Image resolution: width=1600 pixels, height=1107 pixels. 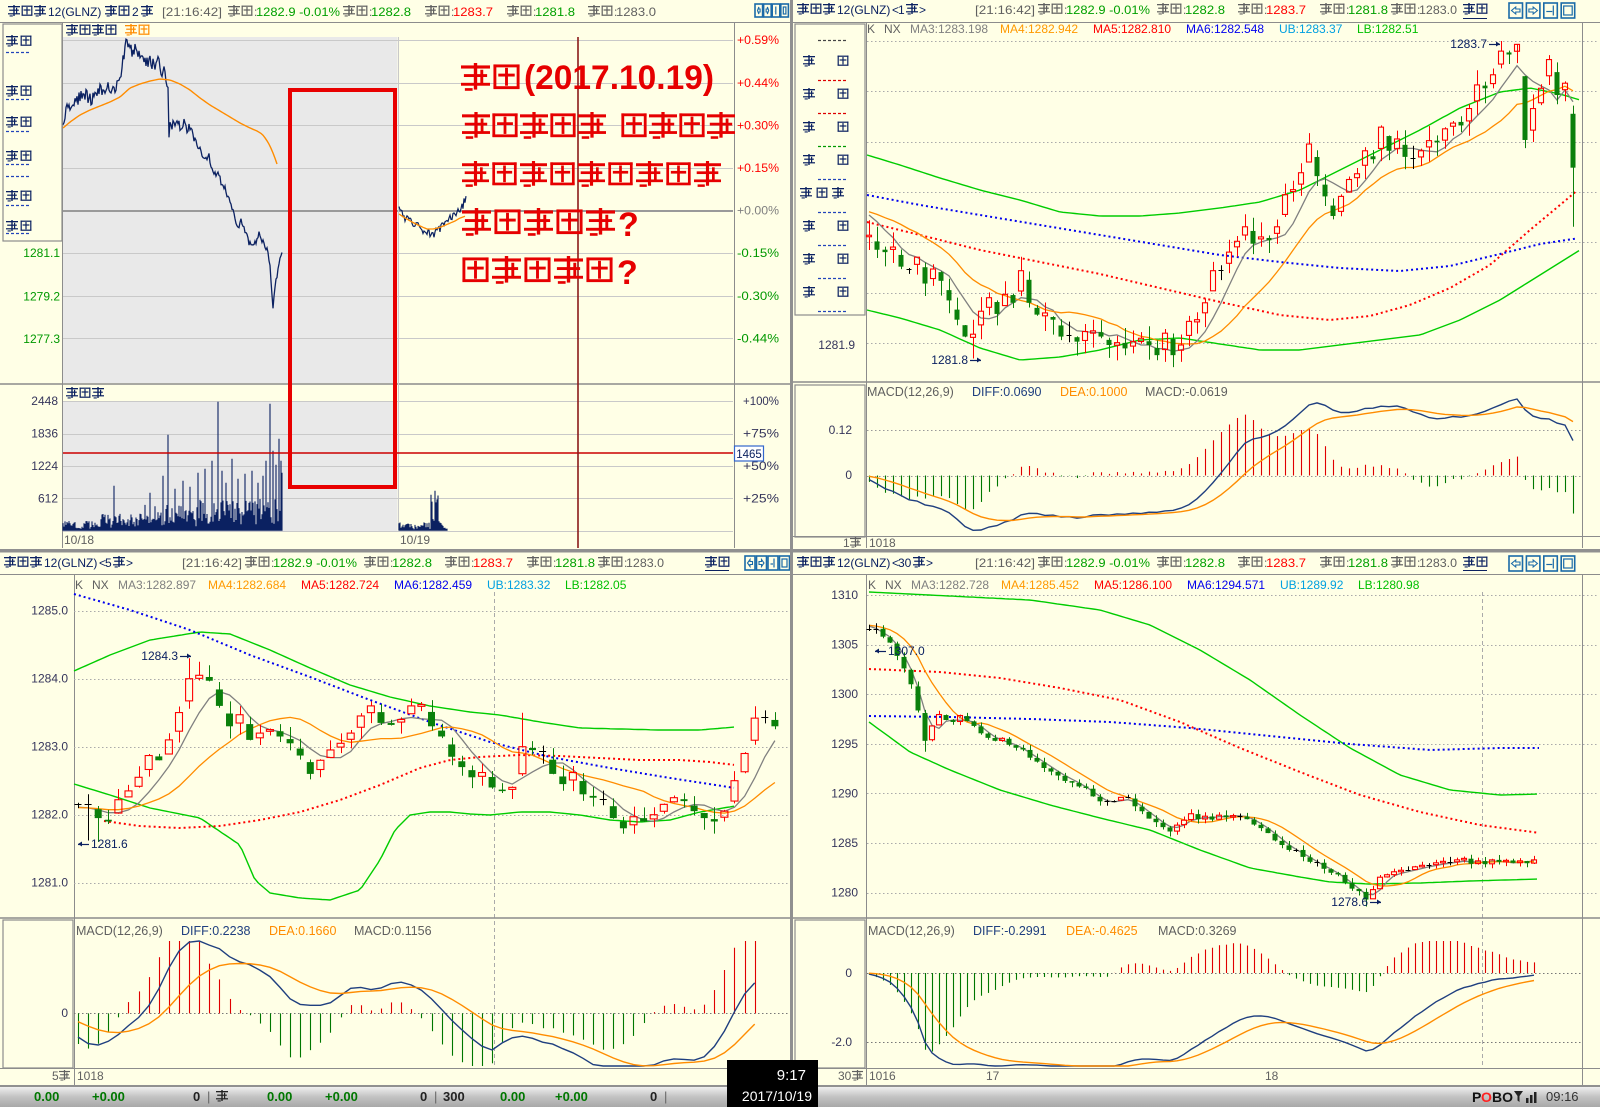 What do you see at coordinates (844, 595) in the screenshot?
I see `svg-text: 1310` at bounding box center [844, 595].